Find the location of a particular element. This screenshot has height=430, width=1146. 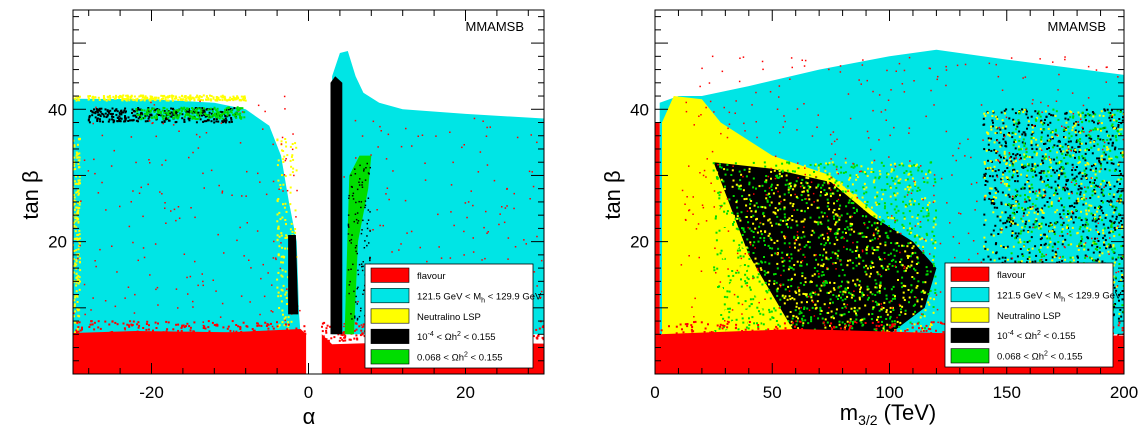

relic-wide-strip-neg is located at coordinates (293, 275).